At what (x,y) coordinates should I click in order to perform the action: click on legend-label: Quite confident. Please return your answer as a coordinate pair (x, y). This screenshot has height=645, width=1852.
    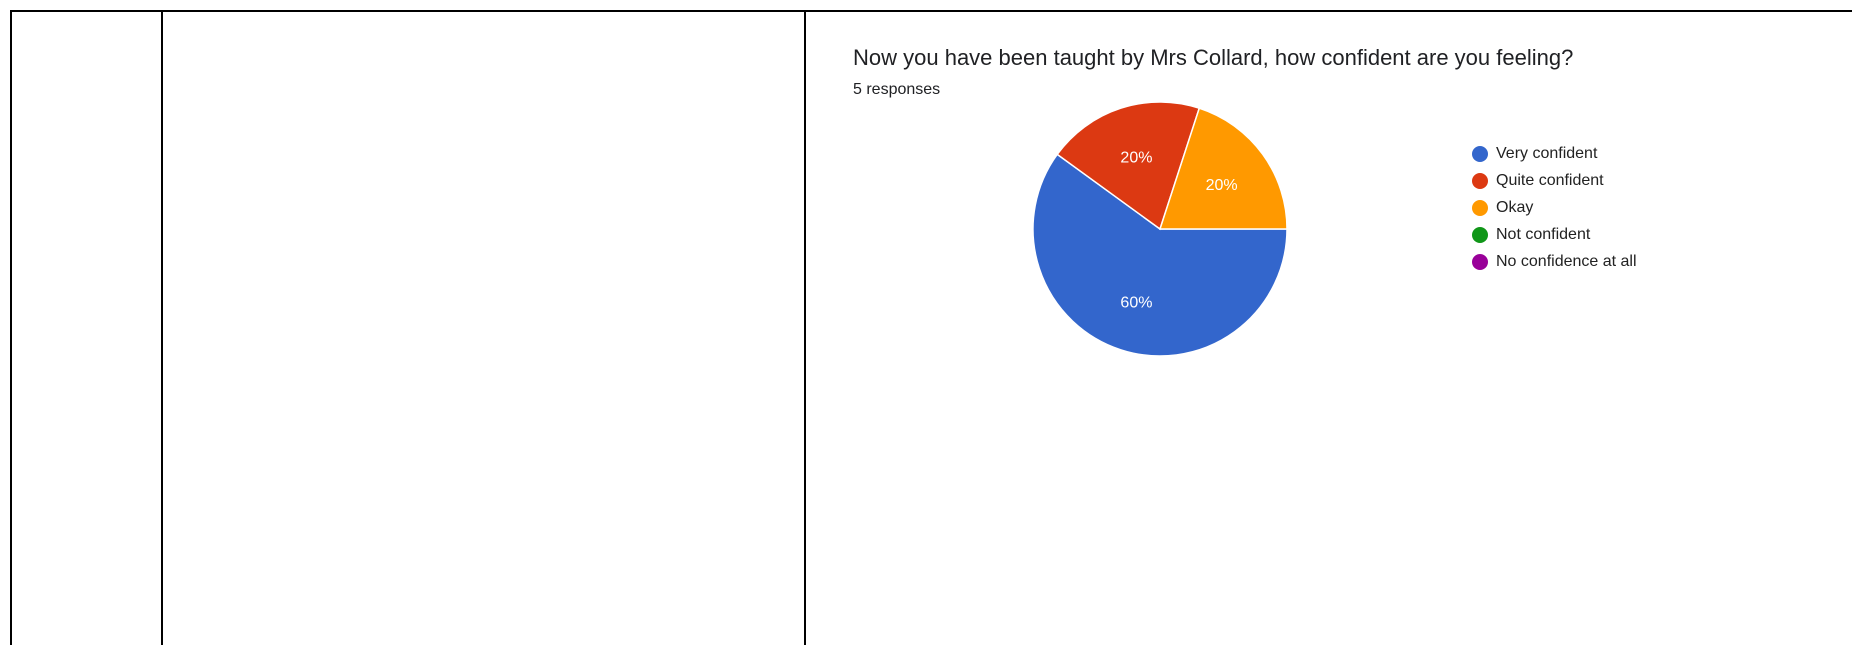
    Looking at the image, I should click on (1550, 180).